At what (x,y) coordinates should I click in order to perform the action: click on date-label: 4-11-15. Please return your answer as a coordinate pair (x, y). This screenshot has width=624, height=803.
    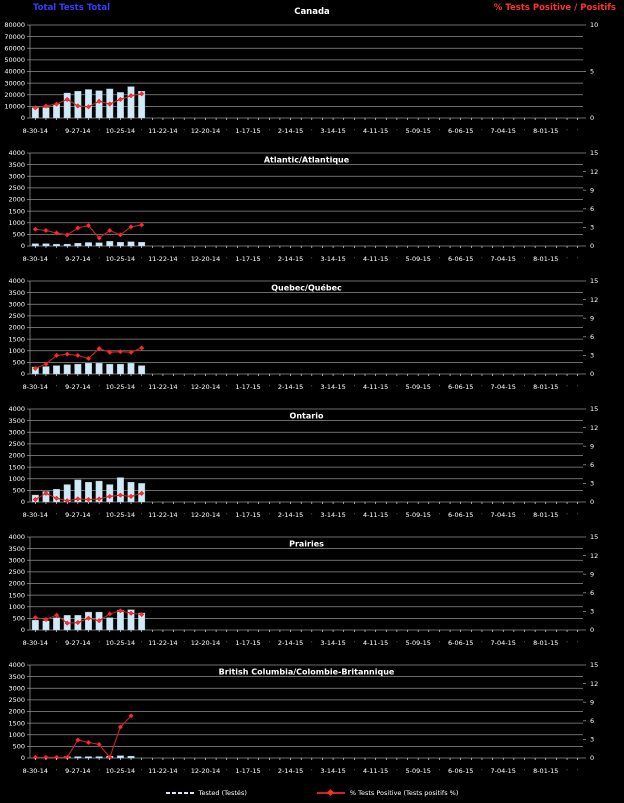
    Looking at the image, I should click on (375, 771).